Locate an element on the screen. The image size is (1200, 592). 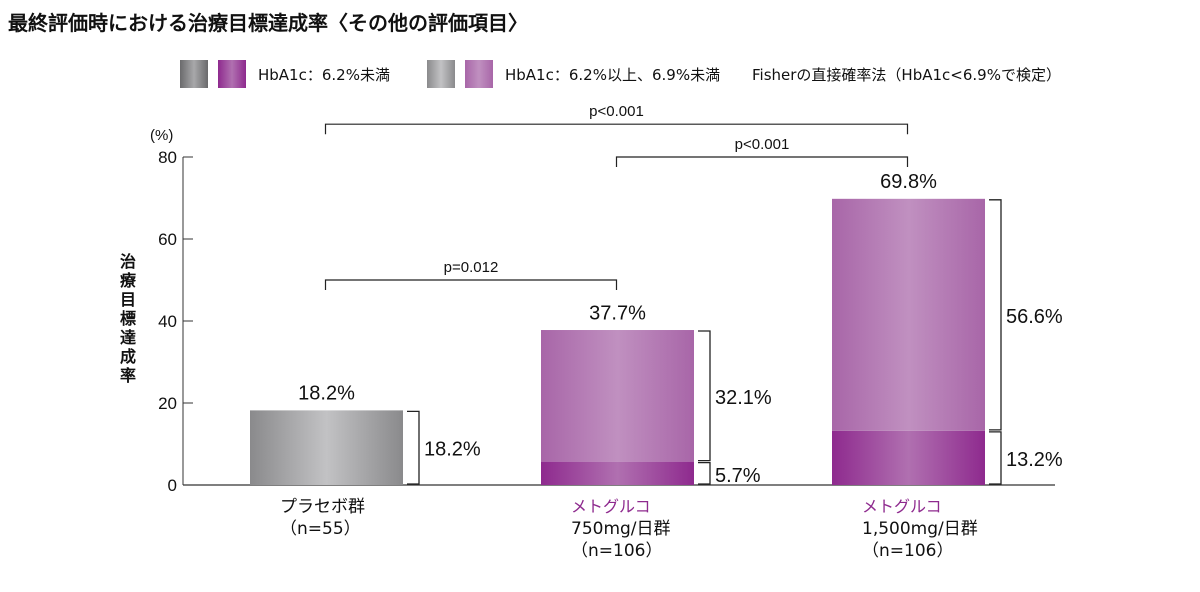
segment-label: 5.7% is located at coordinates (738, 476).